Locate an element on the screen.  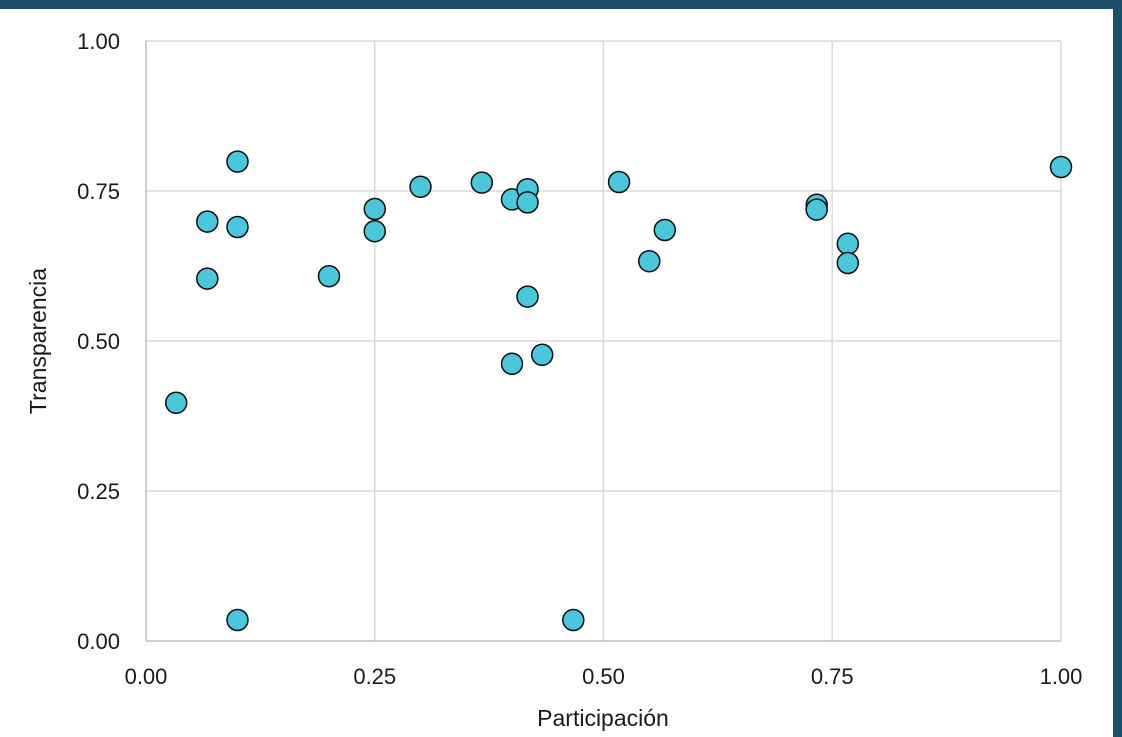
x-axis-title: Participación is located at coordinates (603, 718).